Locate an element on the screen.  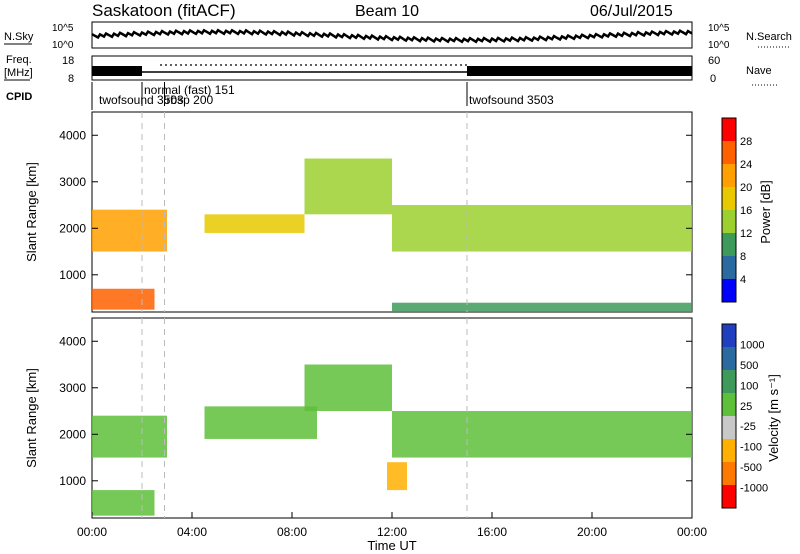
velocity-ytick-label-0: 4000 is located at coordinates (72, 341).